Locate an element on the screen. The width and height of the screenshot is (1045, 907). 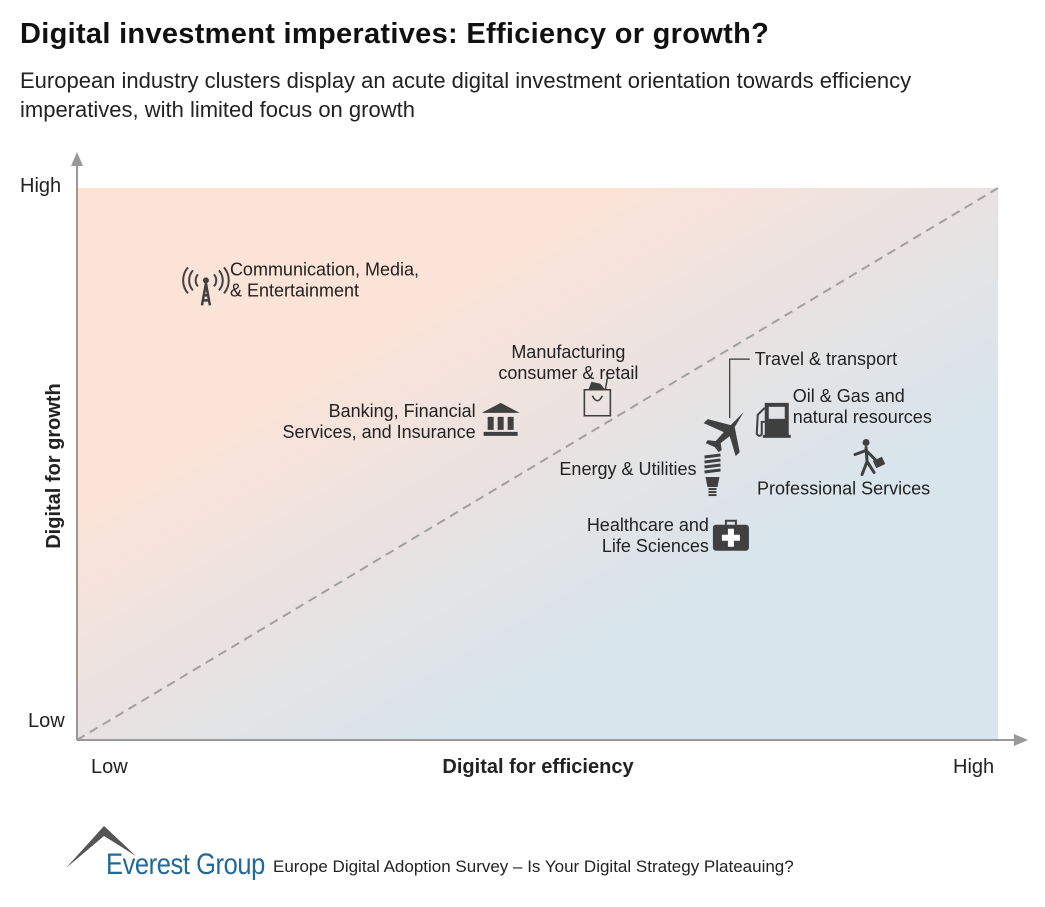
bank-icon is located at coordinates (500, 419).